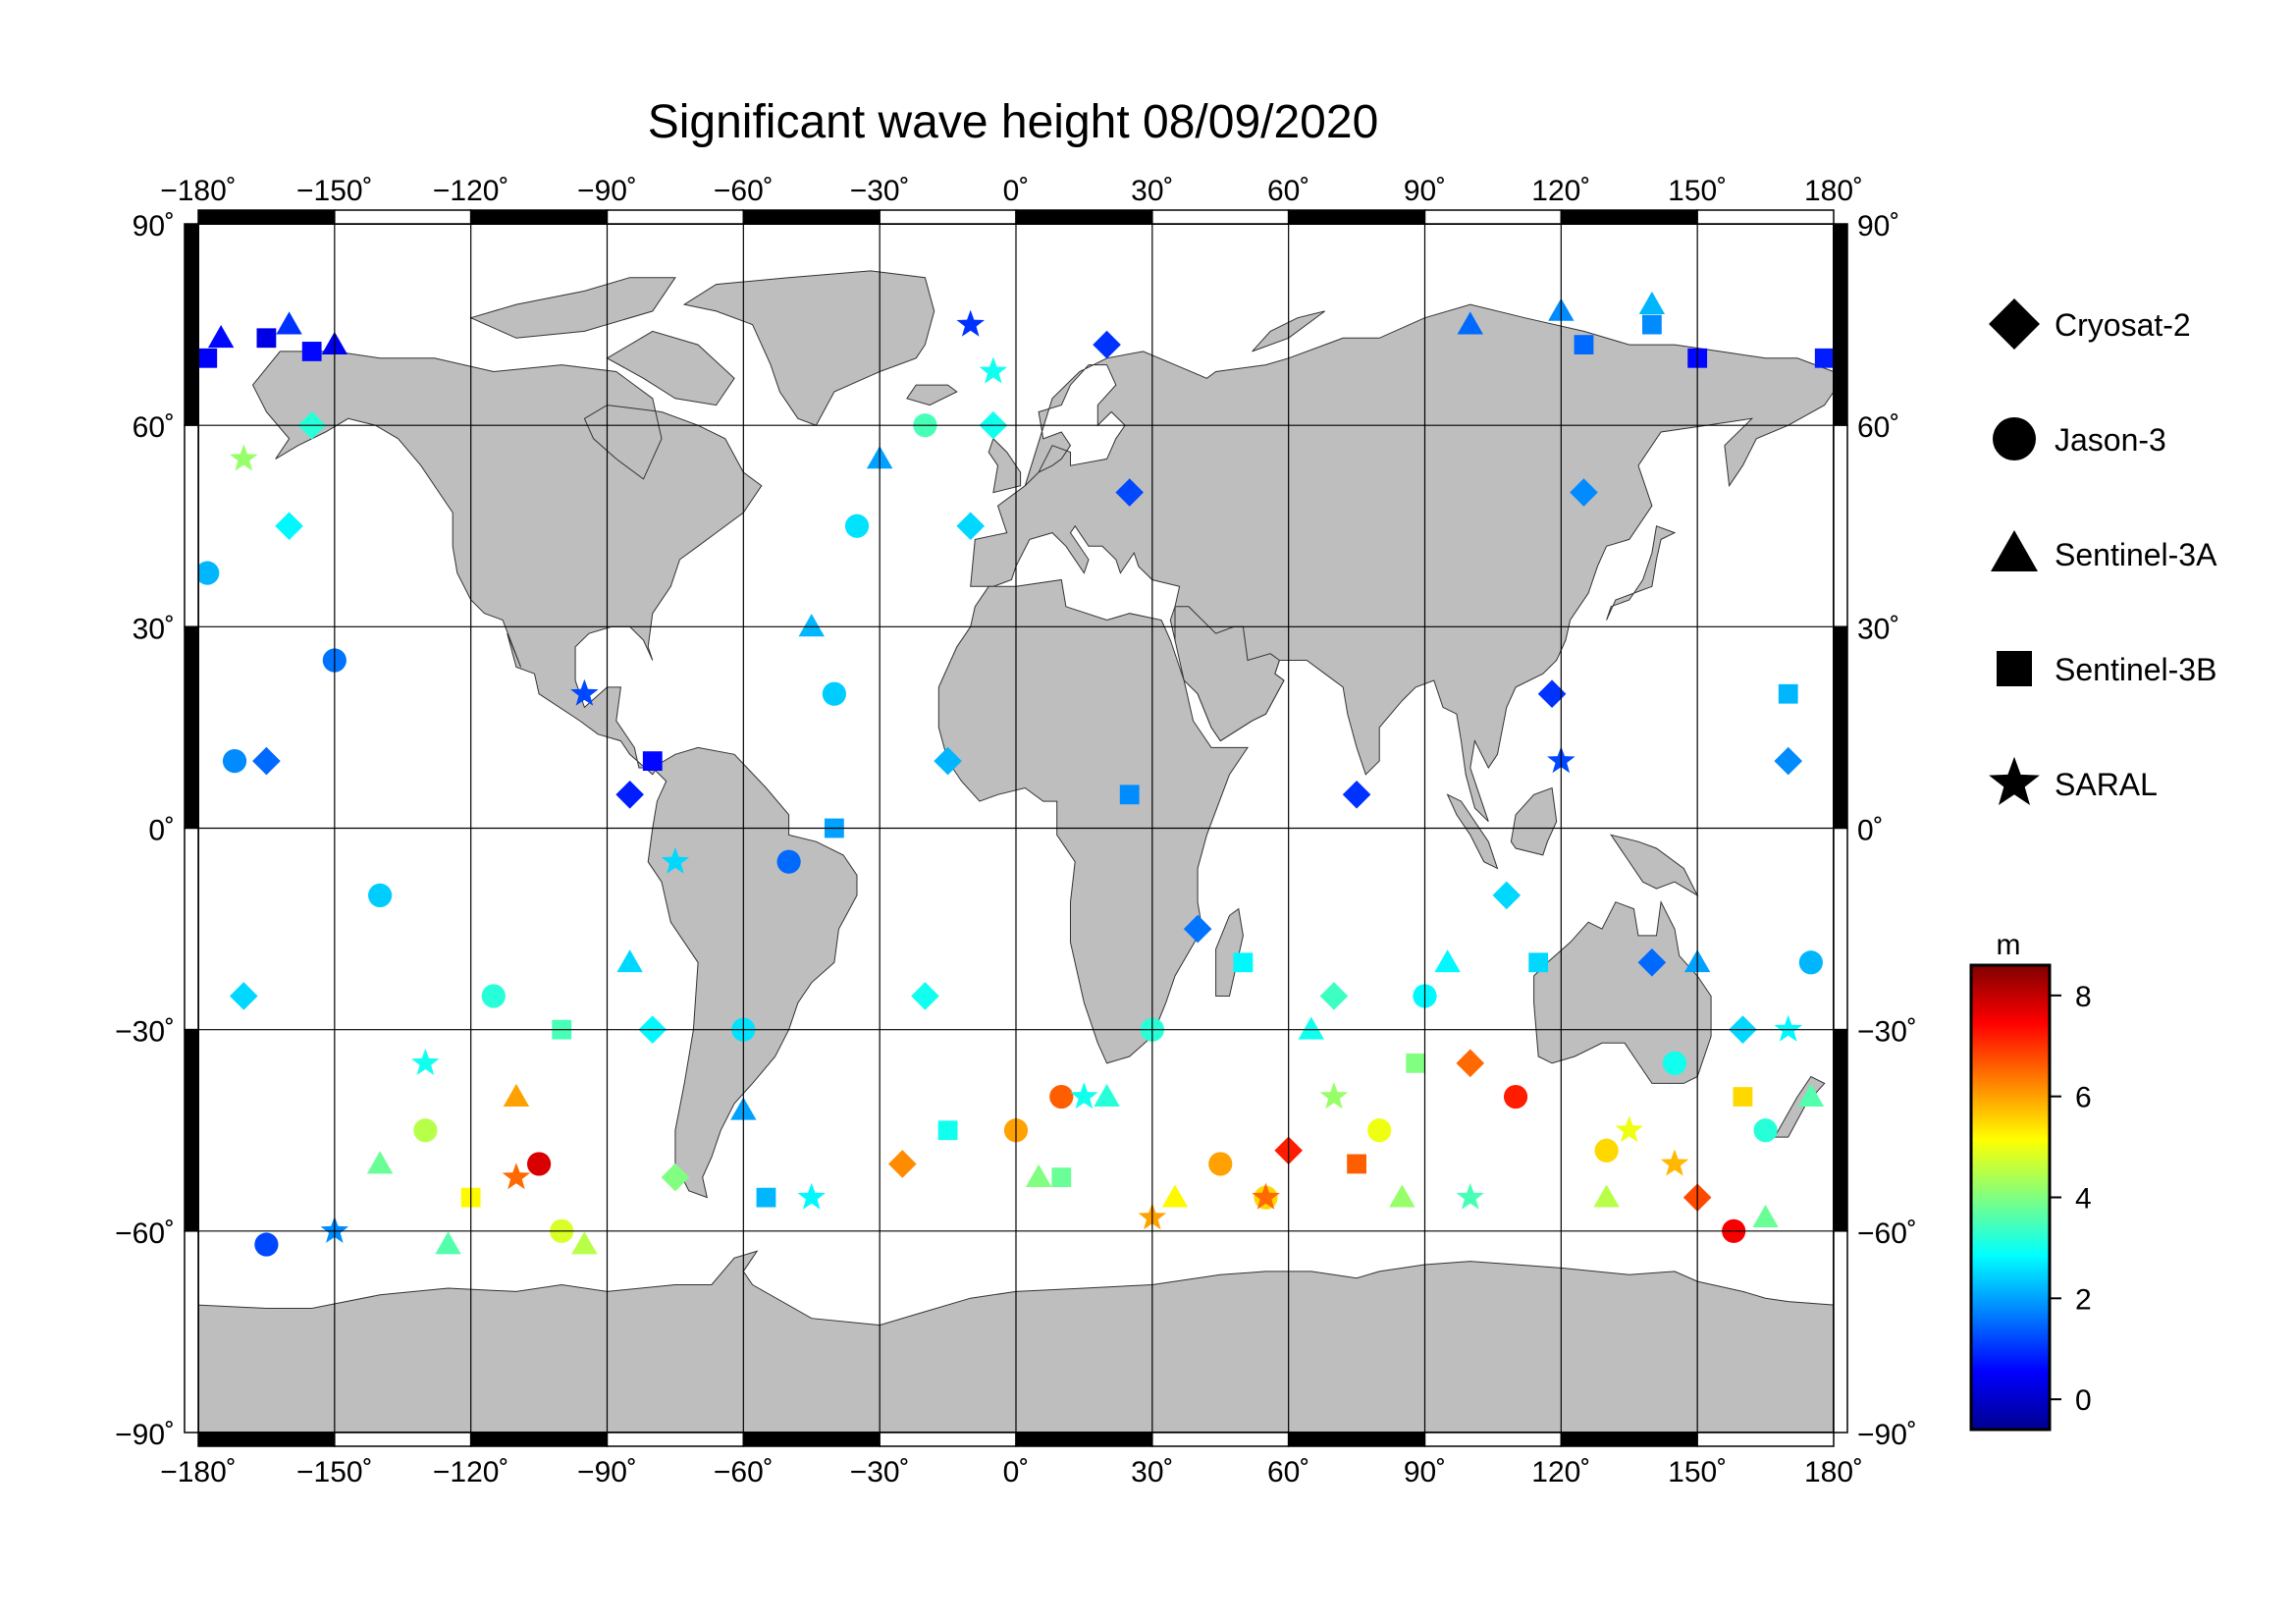 The height and width of the screenshot is (1623, 2296). I want to click on colorbar-unit: m, so click(2009, 945).